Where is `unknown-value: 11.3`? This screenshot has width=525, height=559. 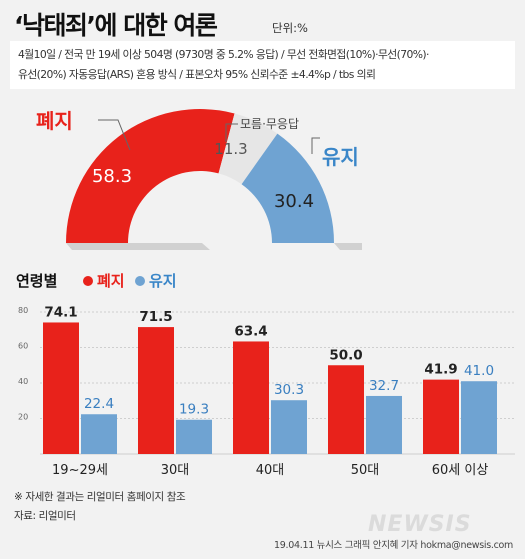 unknown-value: 11.3 is located at coordinates (230, 149).